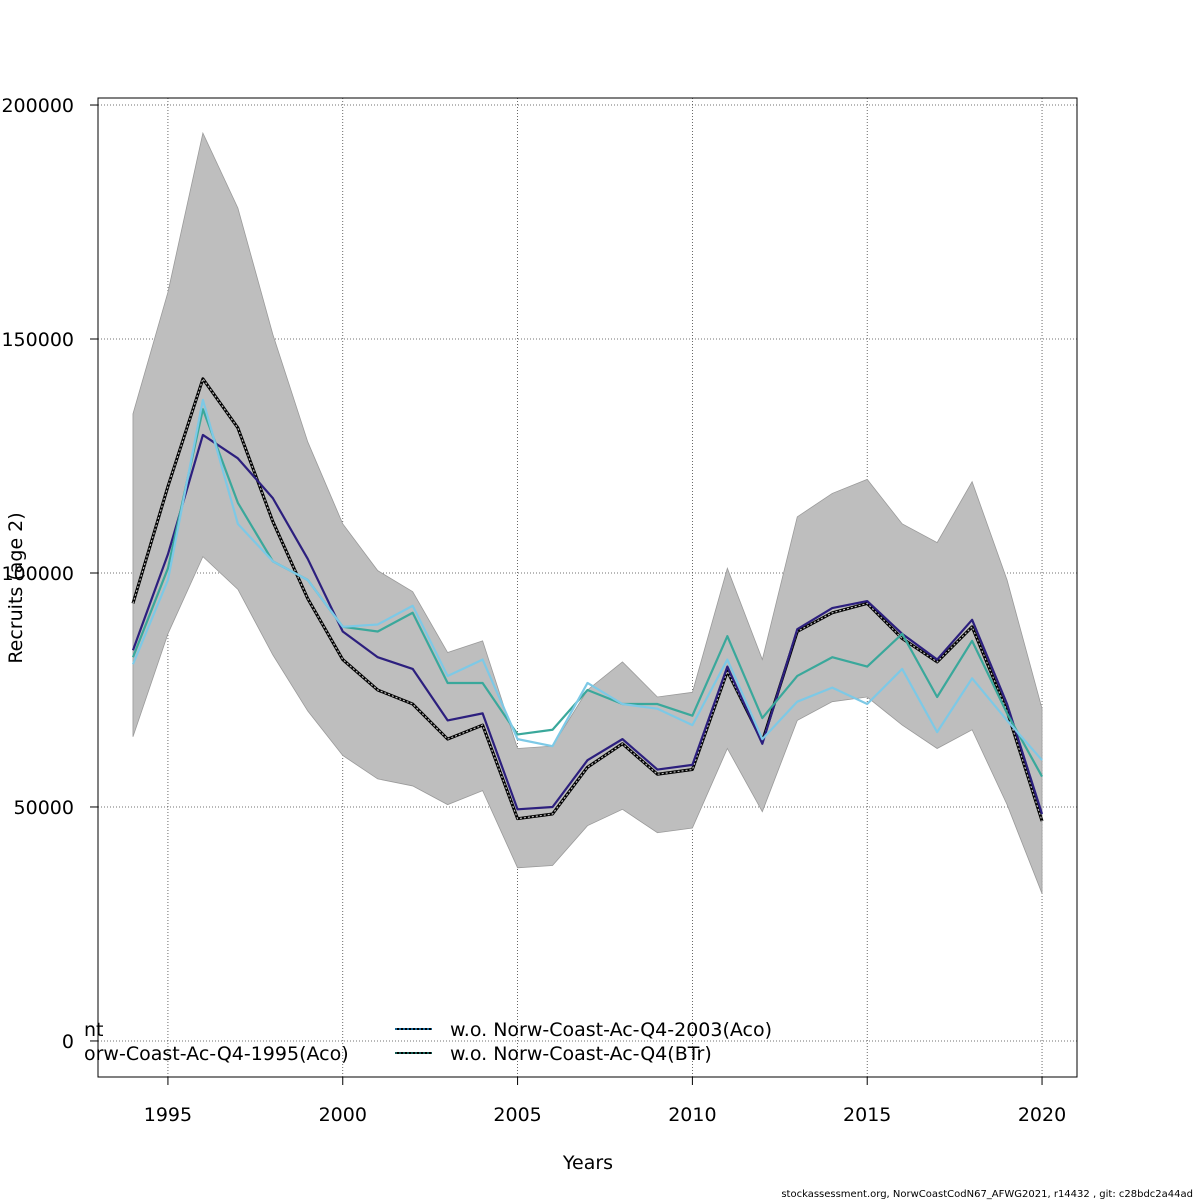 The width and height of the screenshot is (1200, 1200). What do you see at coordinates (867, 1115) in the screenshot?
I see `x-tick-label: 2015` at bounding box center [867, 1115].